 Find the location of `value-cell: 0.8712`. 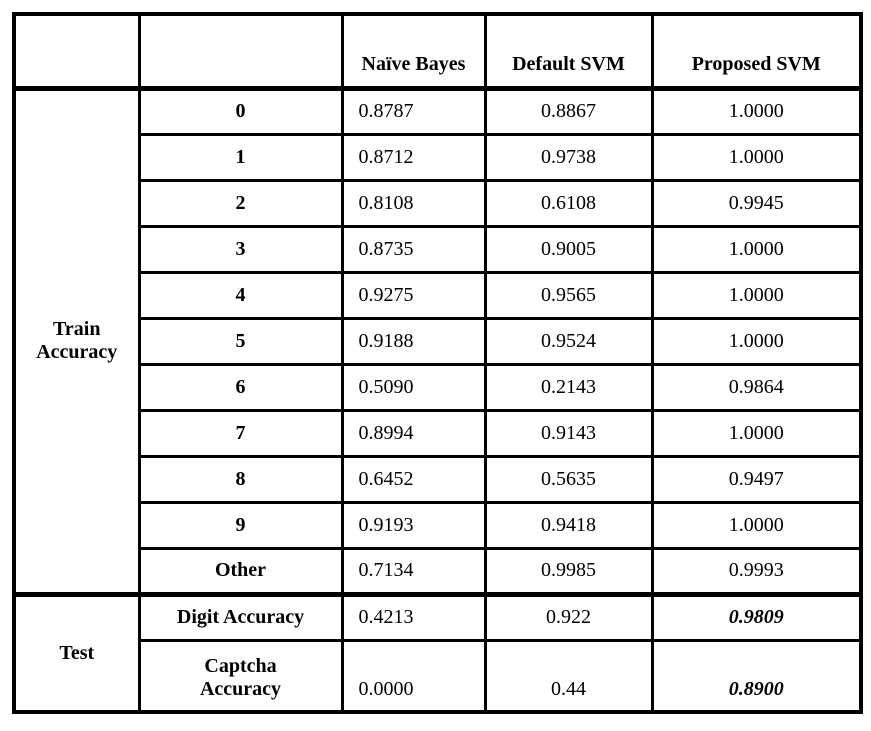

value-cell: 0.8712 is located at coordinates (413, 157).